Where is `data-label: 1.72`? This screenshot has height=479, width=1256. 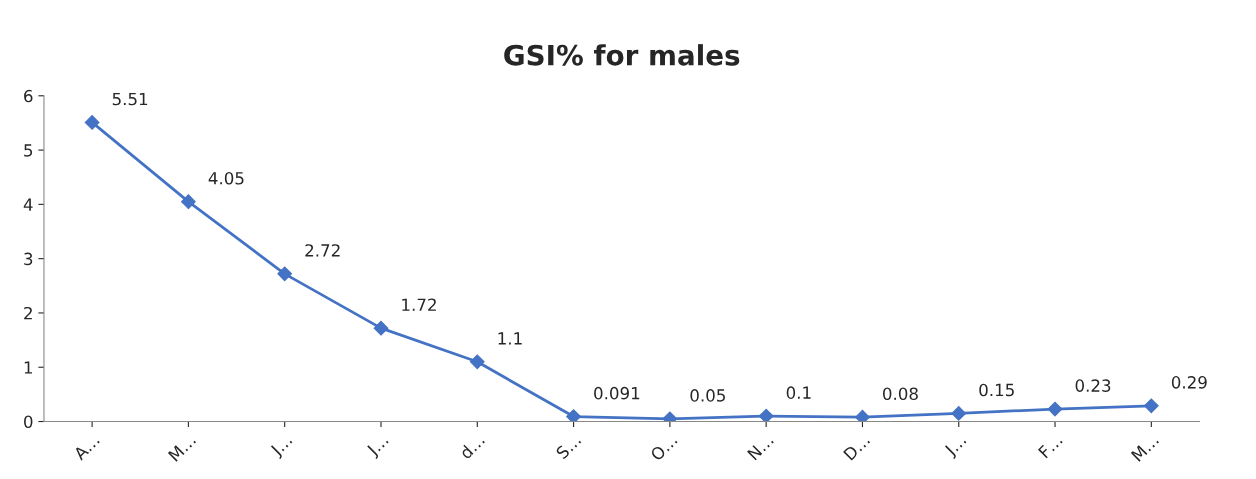 data-label: 1.72 is located at coordinates (419, 304).